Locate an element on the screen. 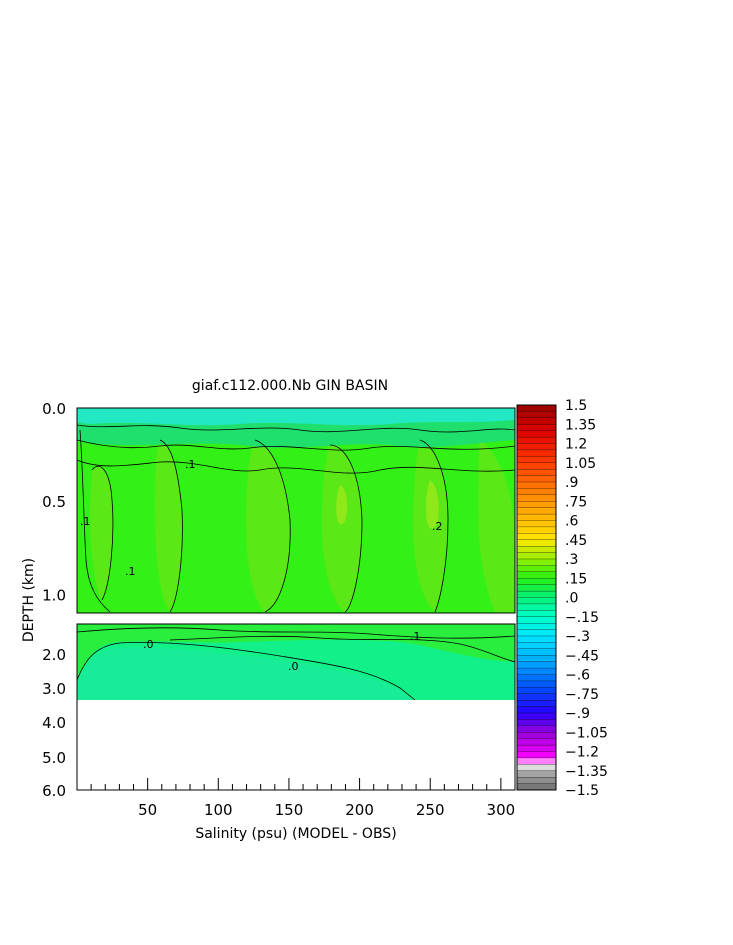 Image resolution: width=733 pixels, height=945 pixels. x-tick-label: 150 is located at coordinates (289, 810).